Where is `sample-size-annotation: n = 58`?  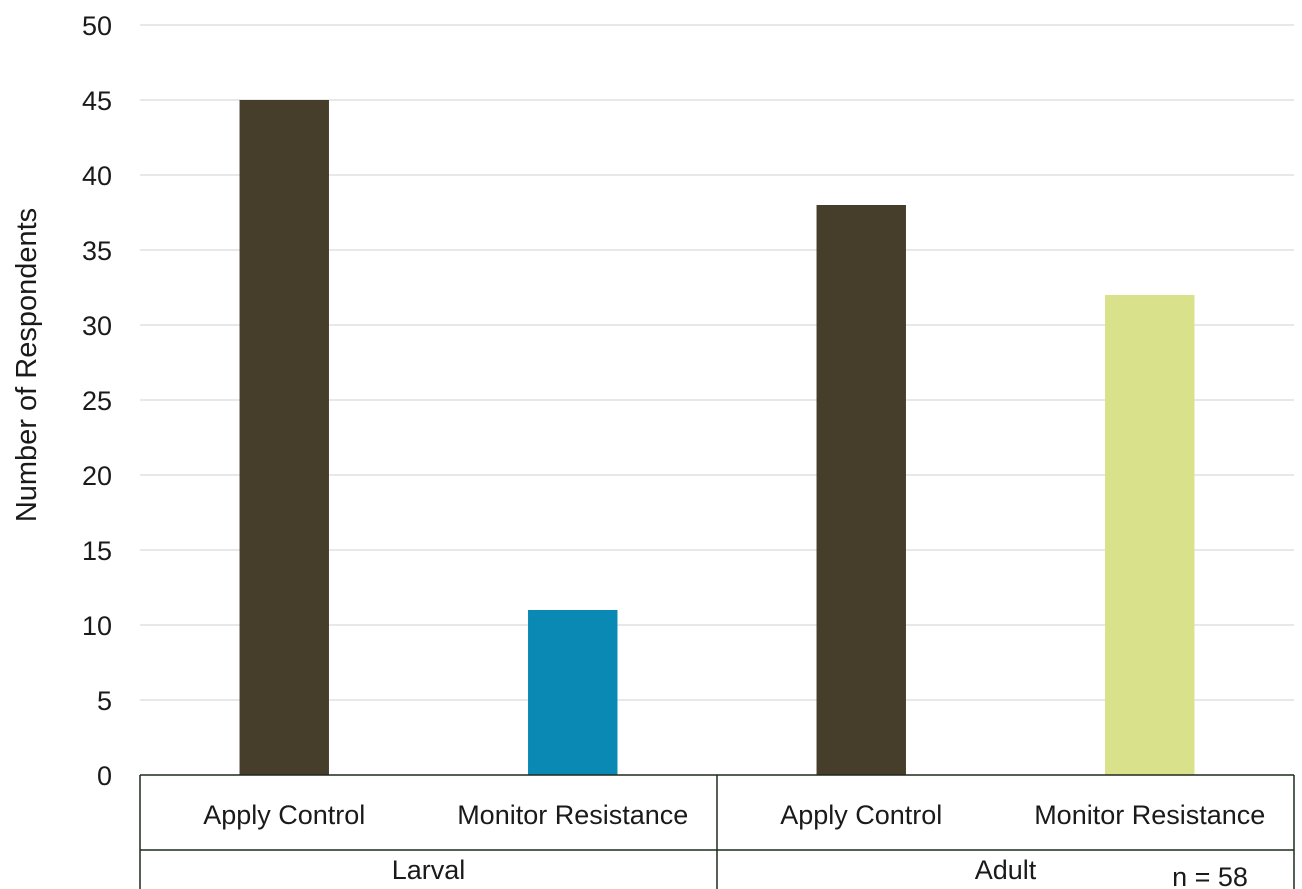 sample-size-annotation: n = 58 is located at coordinates (1210, 875).